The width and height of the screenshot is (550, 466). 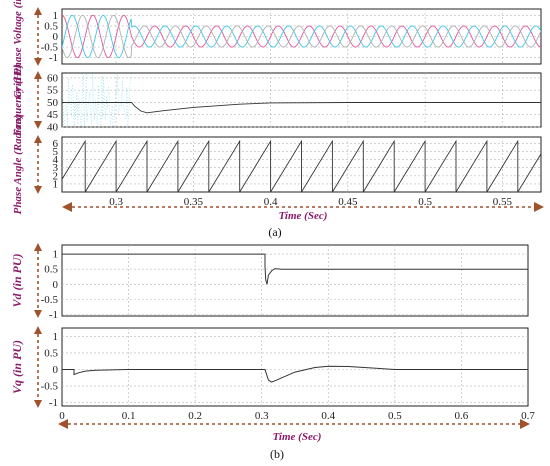 I want to click on panel-vq-yticks: 1 0.5 0 -0.5 -1, so click(x=50, y=370).